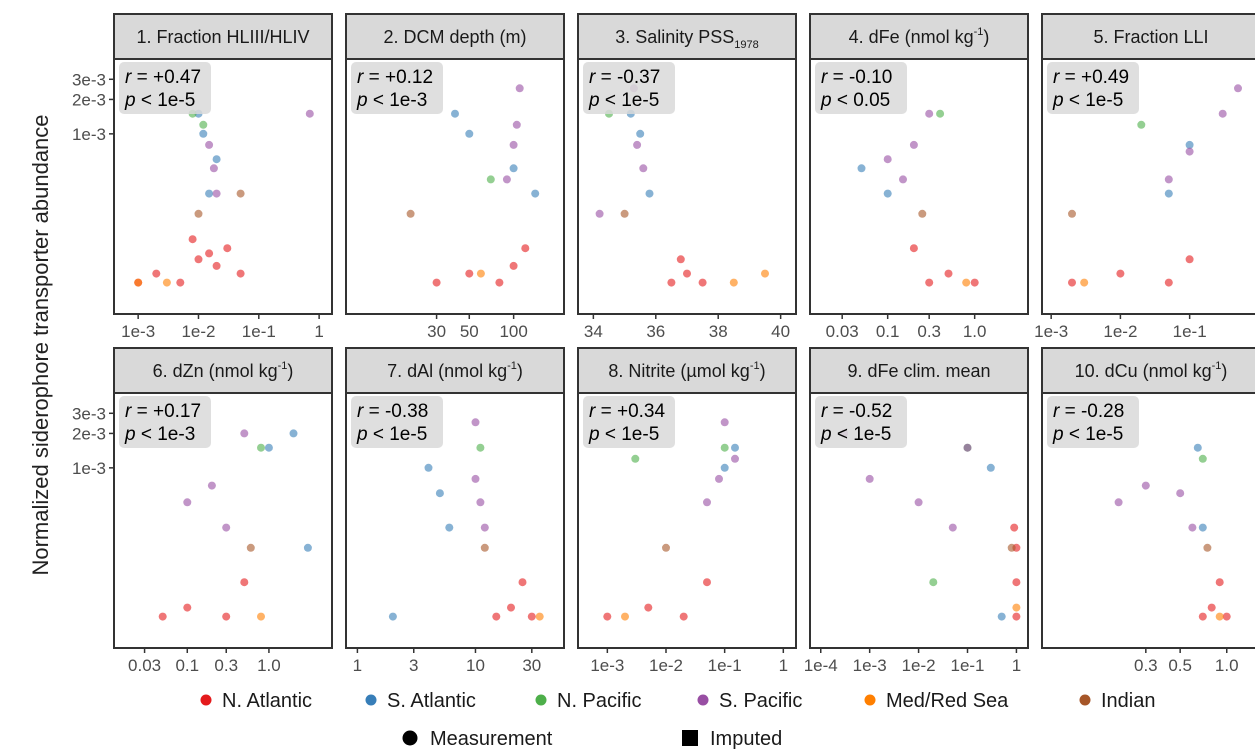 This screenshot has width=1255, height=752. What do you see at coordinates (496, 616) in the screenshot?
I see `panel-7-point-n-atlantic0` at bounding box center [496, 616].